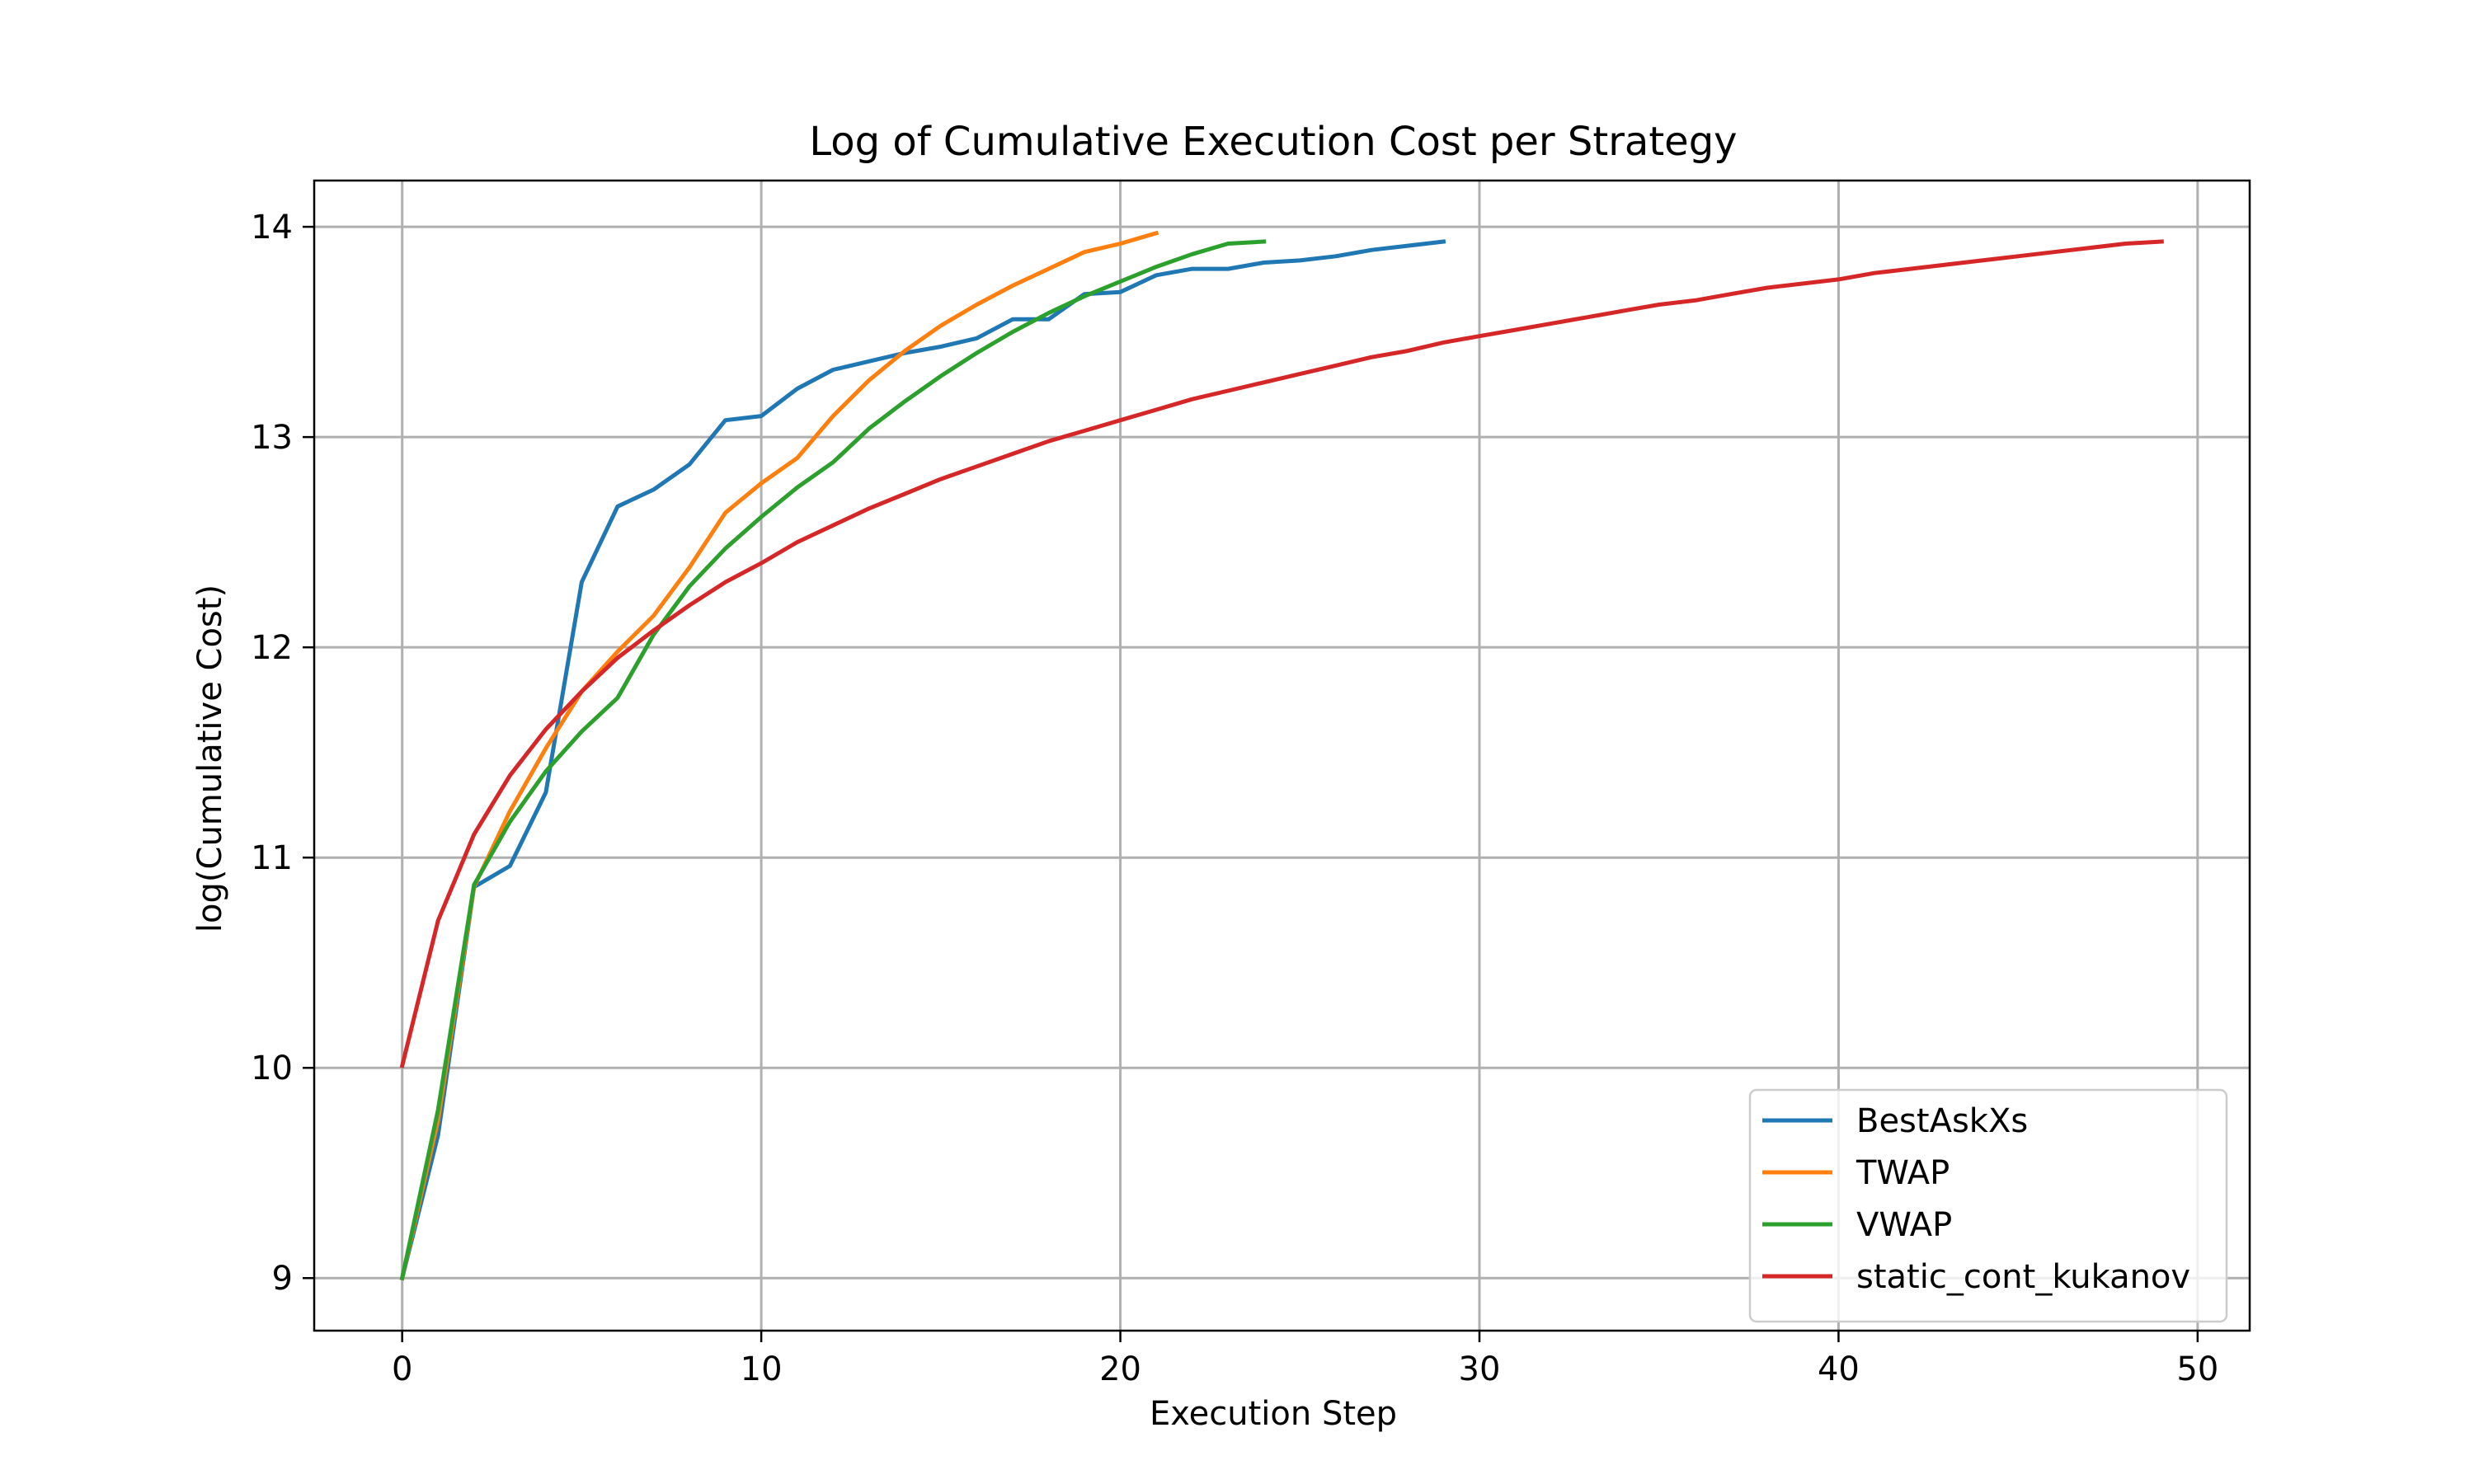  I want to click on y-tick-label: 12, so click(272, 648).